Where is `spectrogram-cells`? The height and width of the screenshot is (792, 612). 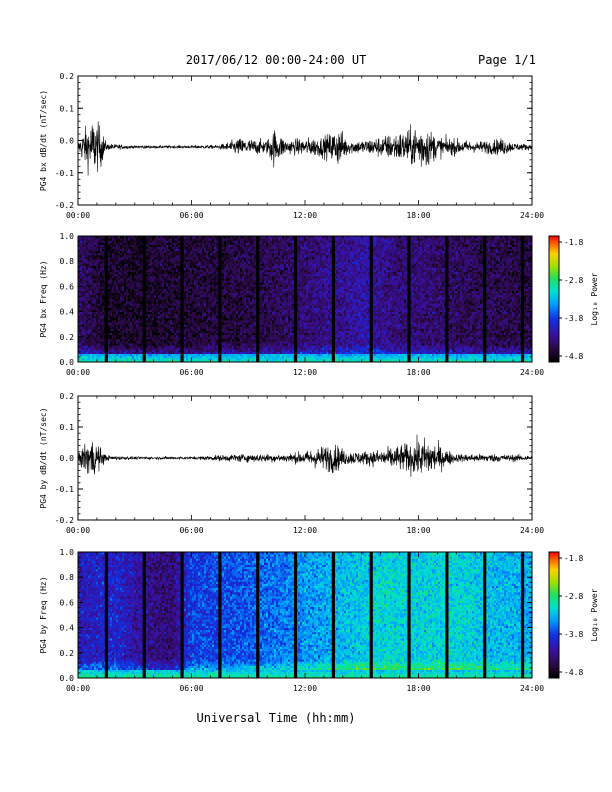 spectrogram-cells is located at coordinates (305, 299).